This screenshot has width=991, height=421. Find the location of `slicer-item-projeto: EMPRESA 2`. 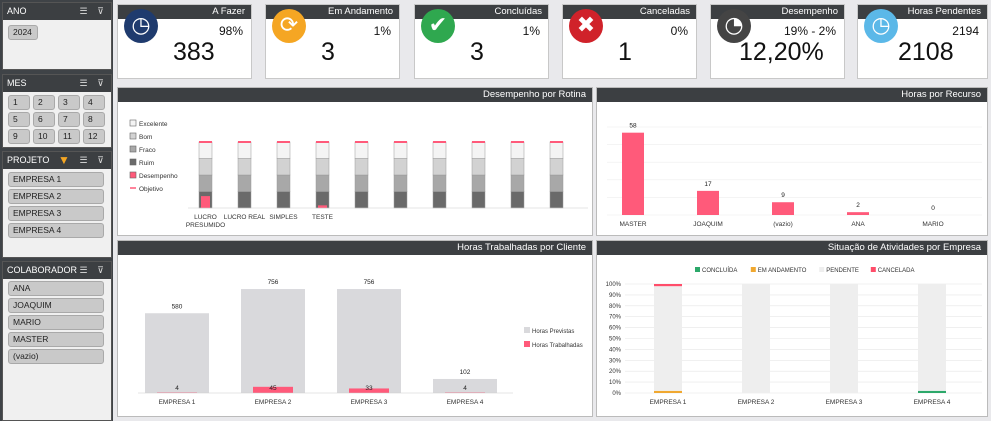

slicer-item-projeto: EMPRESA 2 is located at coordinates (56, 196).